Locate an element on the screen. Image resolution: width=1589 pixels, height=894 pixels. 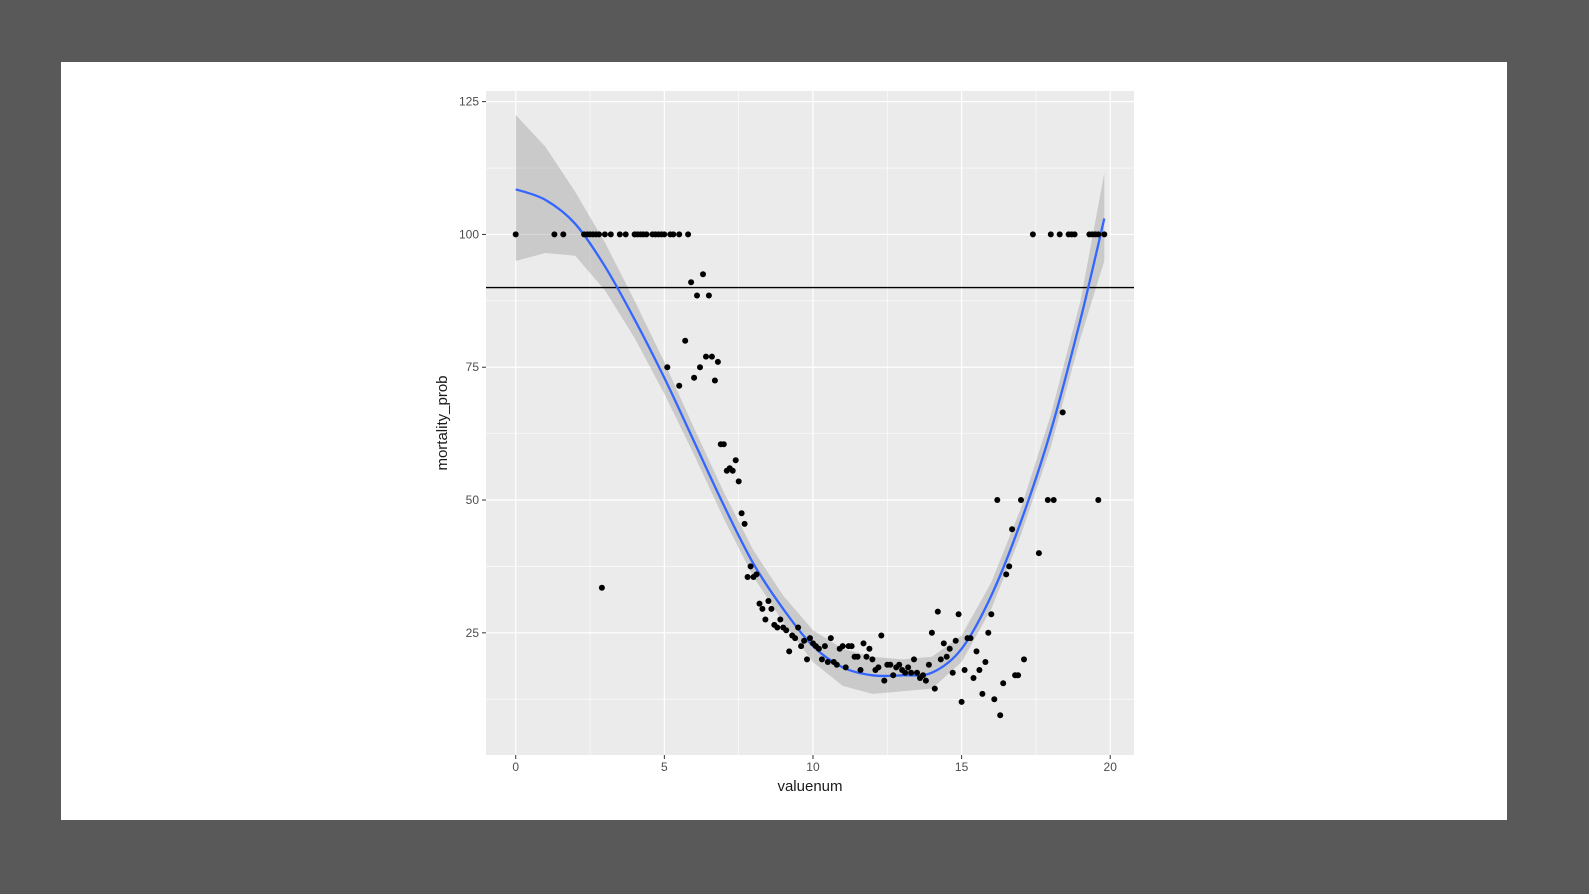
y-tick-label: 75 is located at coordinates (473, 367).